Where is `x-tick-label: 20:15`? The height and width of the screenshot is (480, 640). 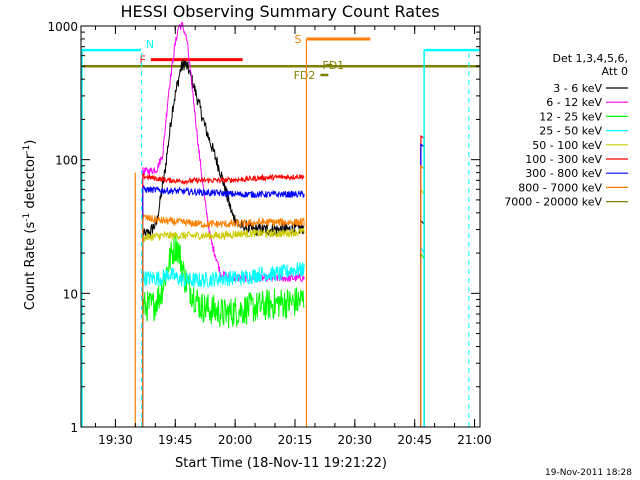
x-tick-label: 20:15 is located at coordinates (295, 440).